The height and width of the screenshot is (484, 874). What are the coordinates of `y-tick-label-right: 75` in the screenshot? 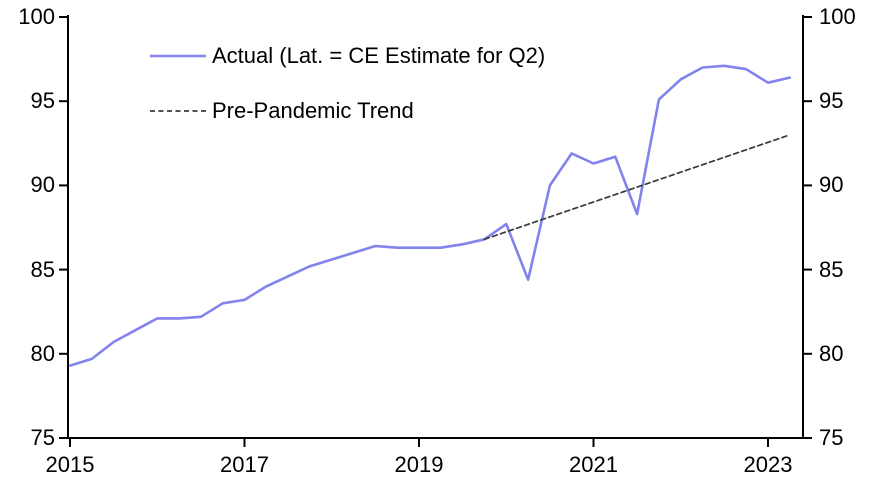 It's located at (831, 437).